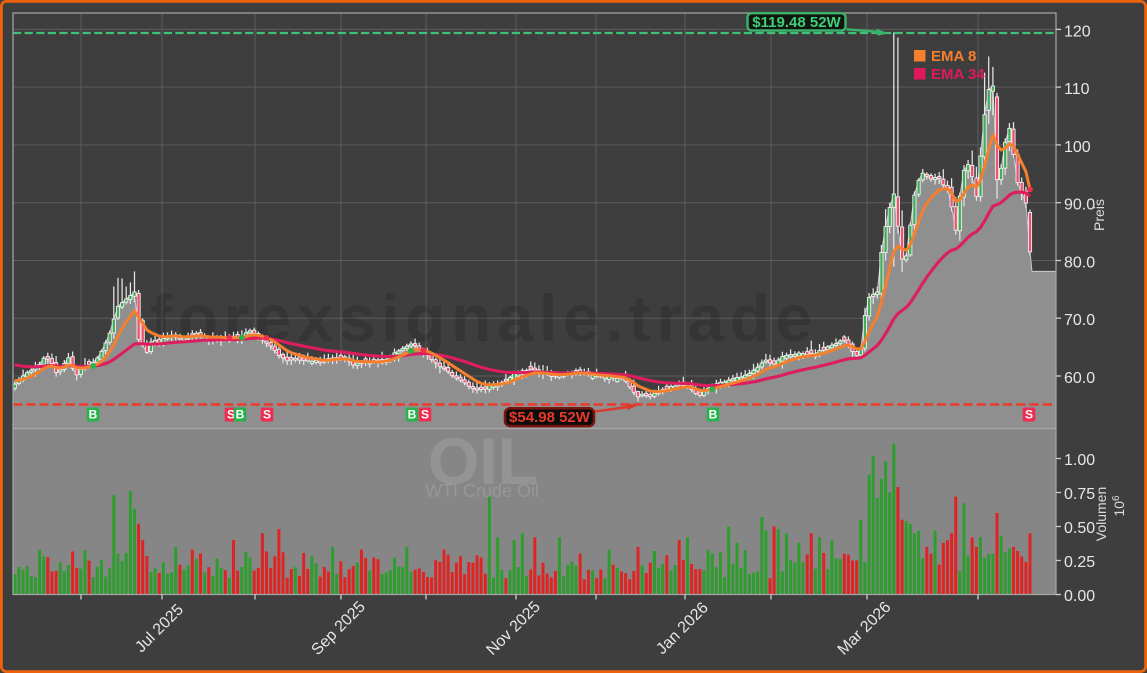 The height and width of the screenshot is (673, 1147). I want to click on svg-text: 110, so click(1077, 89).